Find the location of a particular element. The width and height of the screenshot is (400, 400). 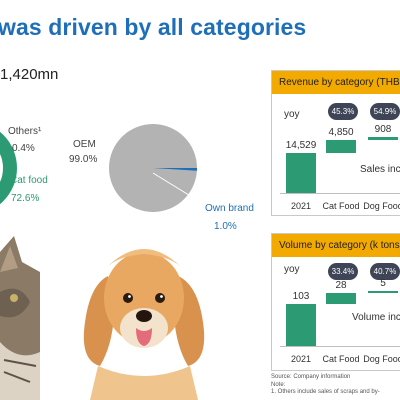

bar-value-label: 5 is located at coordinates (383, 283).